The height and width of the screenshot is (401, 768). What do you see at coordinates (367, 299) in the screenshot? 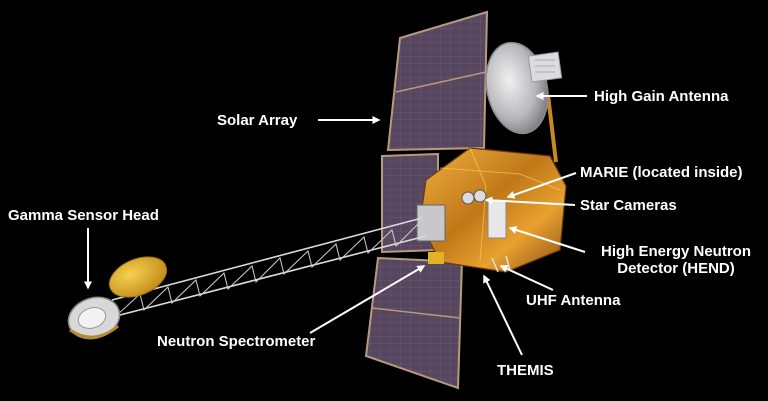
I see `arrow-neutron-spectrometer` at bounding box center [367, 299].